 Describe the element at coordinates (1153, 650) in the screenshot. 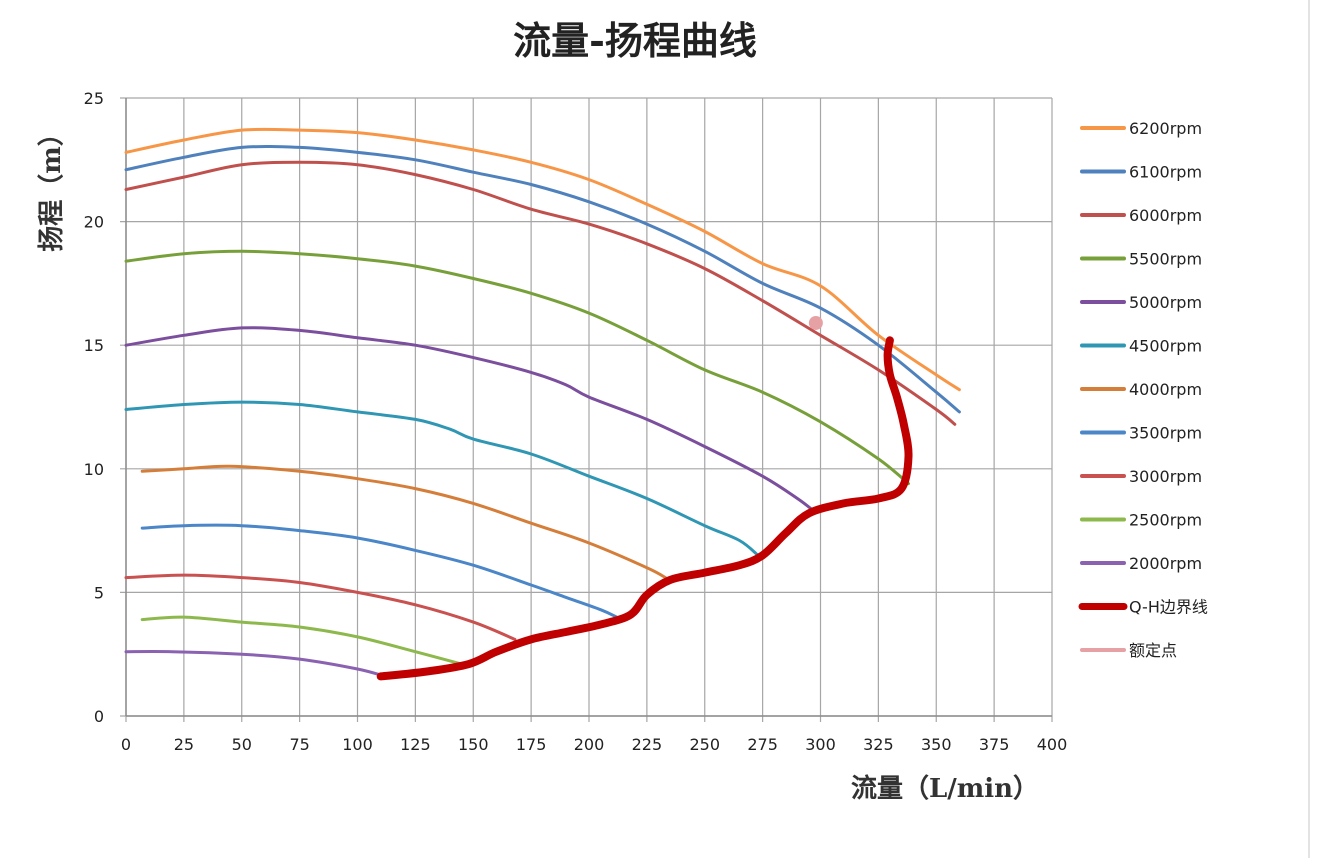

I see `legend-label: 额定点` at that location.